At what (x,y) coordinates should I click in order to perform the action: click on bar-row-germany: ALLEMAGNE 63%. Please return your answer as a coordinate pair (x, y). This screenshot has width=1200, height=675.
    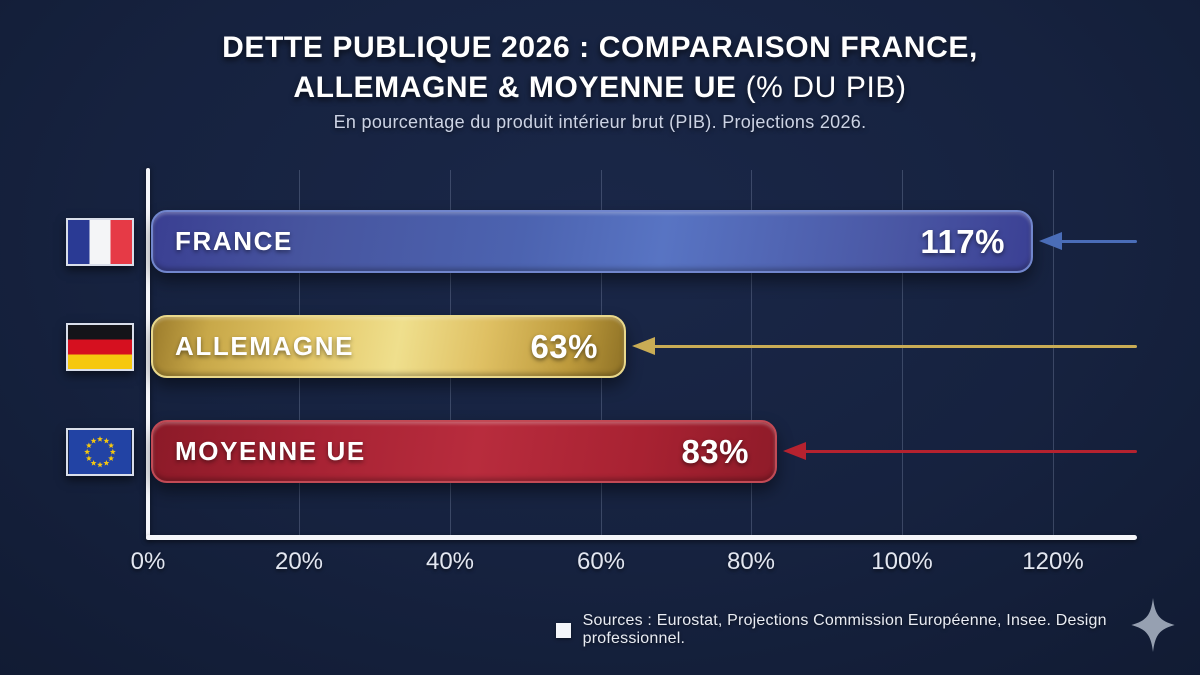
    Looking at the image, I should click on (600, 346).